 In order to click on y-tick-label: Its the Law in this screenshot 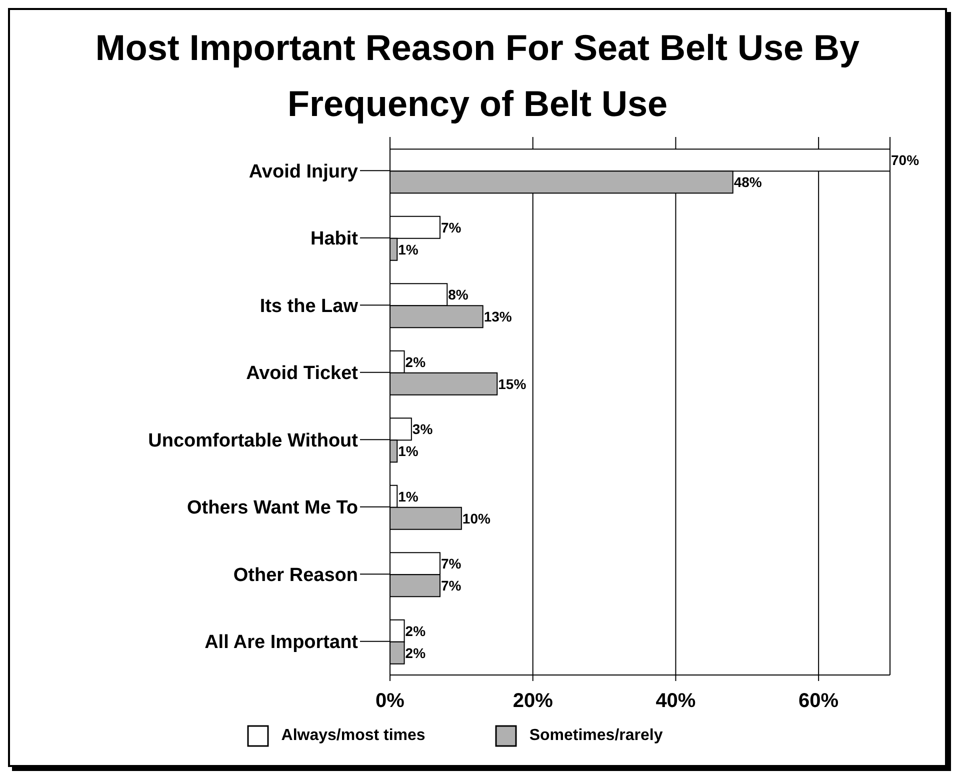, I will do `click(309, 306)`.